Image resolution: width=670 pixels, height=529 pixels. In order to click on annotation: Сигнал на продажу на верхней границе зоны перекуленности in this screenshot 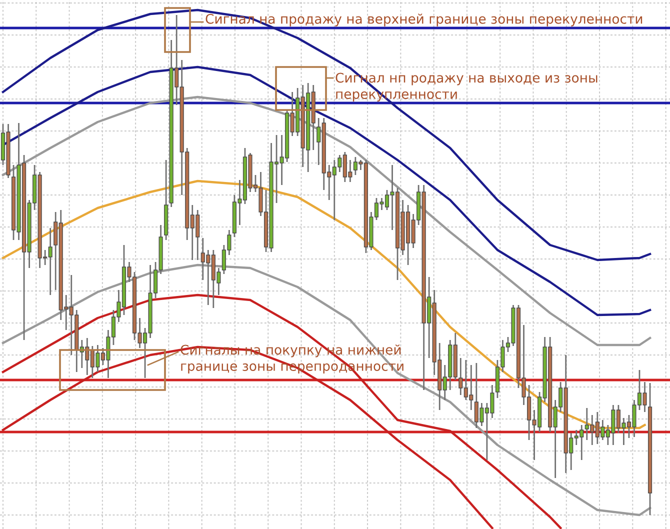, I will do `click(424, 20)`.